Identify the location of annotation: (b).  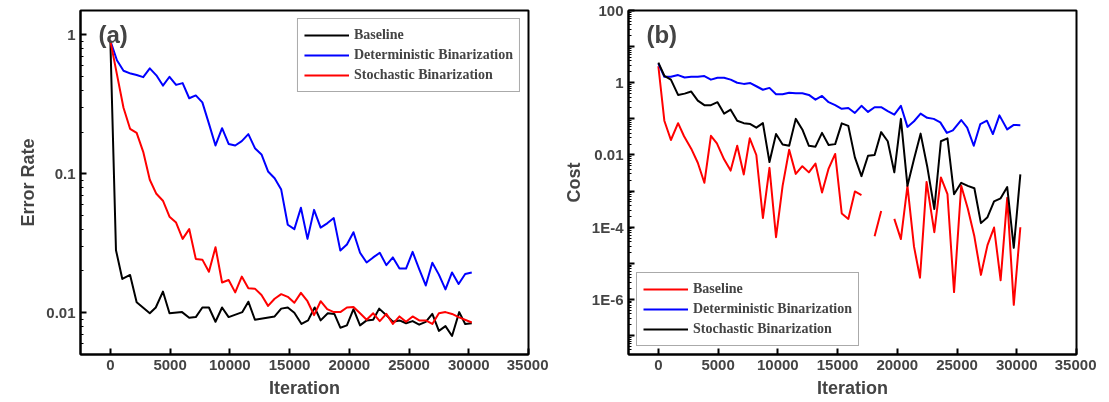
(662, 34).